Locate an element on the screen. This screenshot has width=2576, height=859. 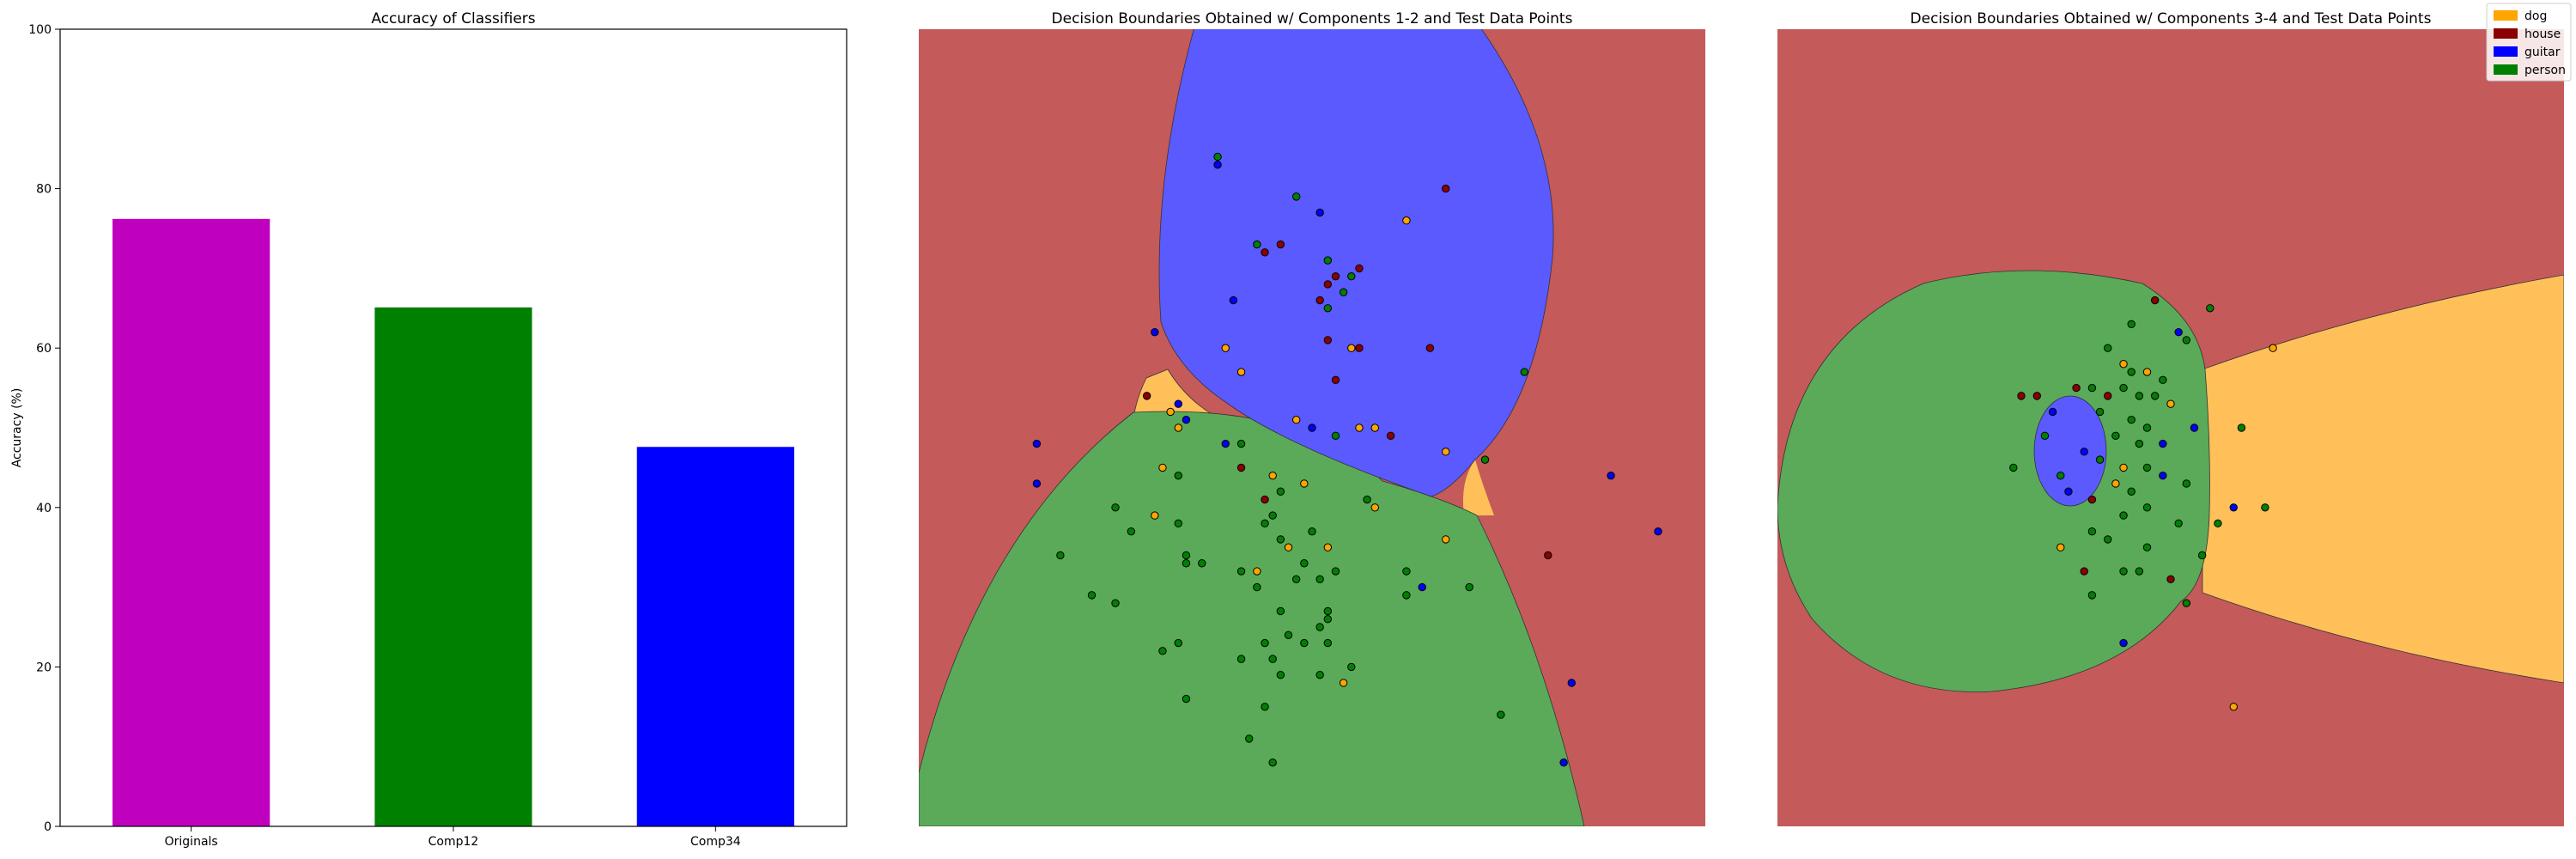
region-person is located at coordinates (1994, 481).